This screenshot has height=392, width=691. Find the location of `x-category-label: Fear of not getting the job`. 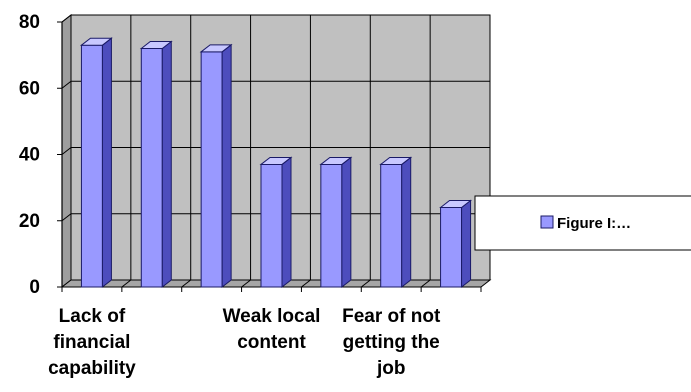

x-category-label: Fear of not getting the job is located at coordinates (391, 342).